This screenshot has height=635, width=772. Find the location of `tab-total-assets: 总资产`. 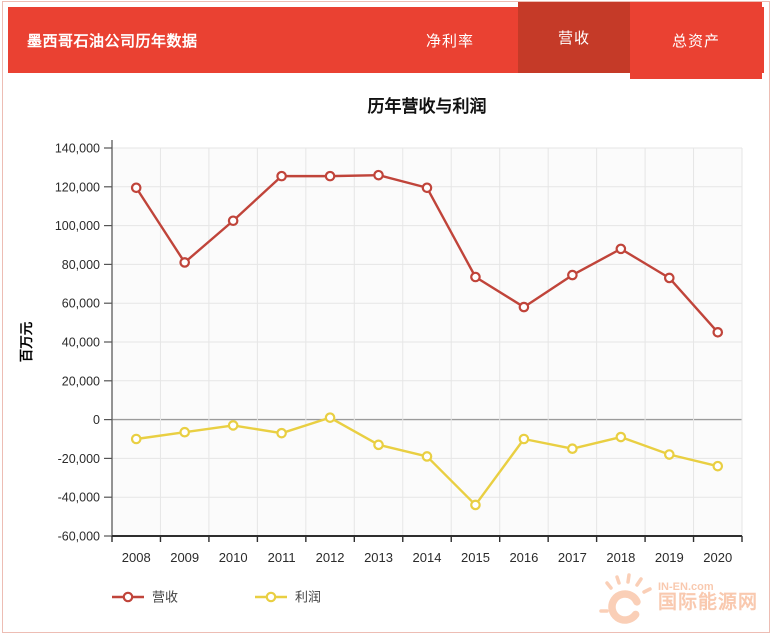

tab-total-assets: 总资产 is located at coordinates (696, 40).